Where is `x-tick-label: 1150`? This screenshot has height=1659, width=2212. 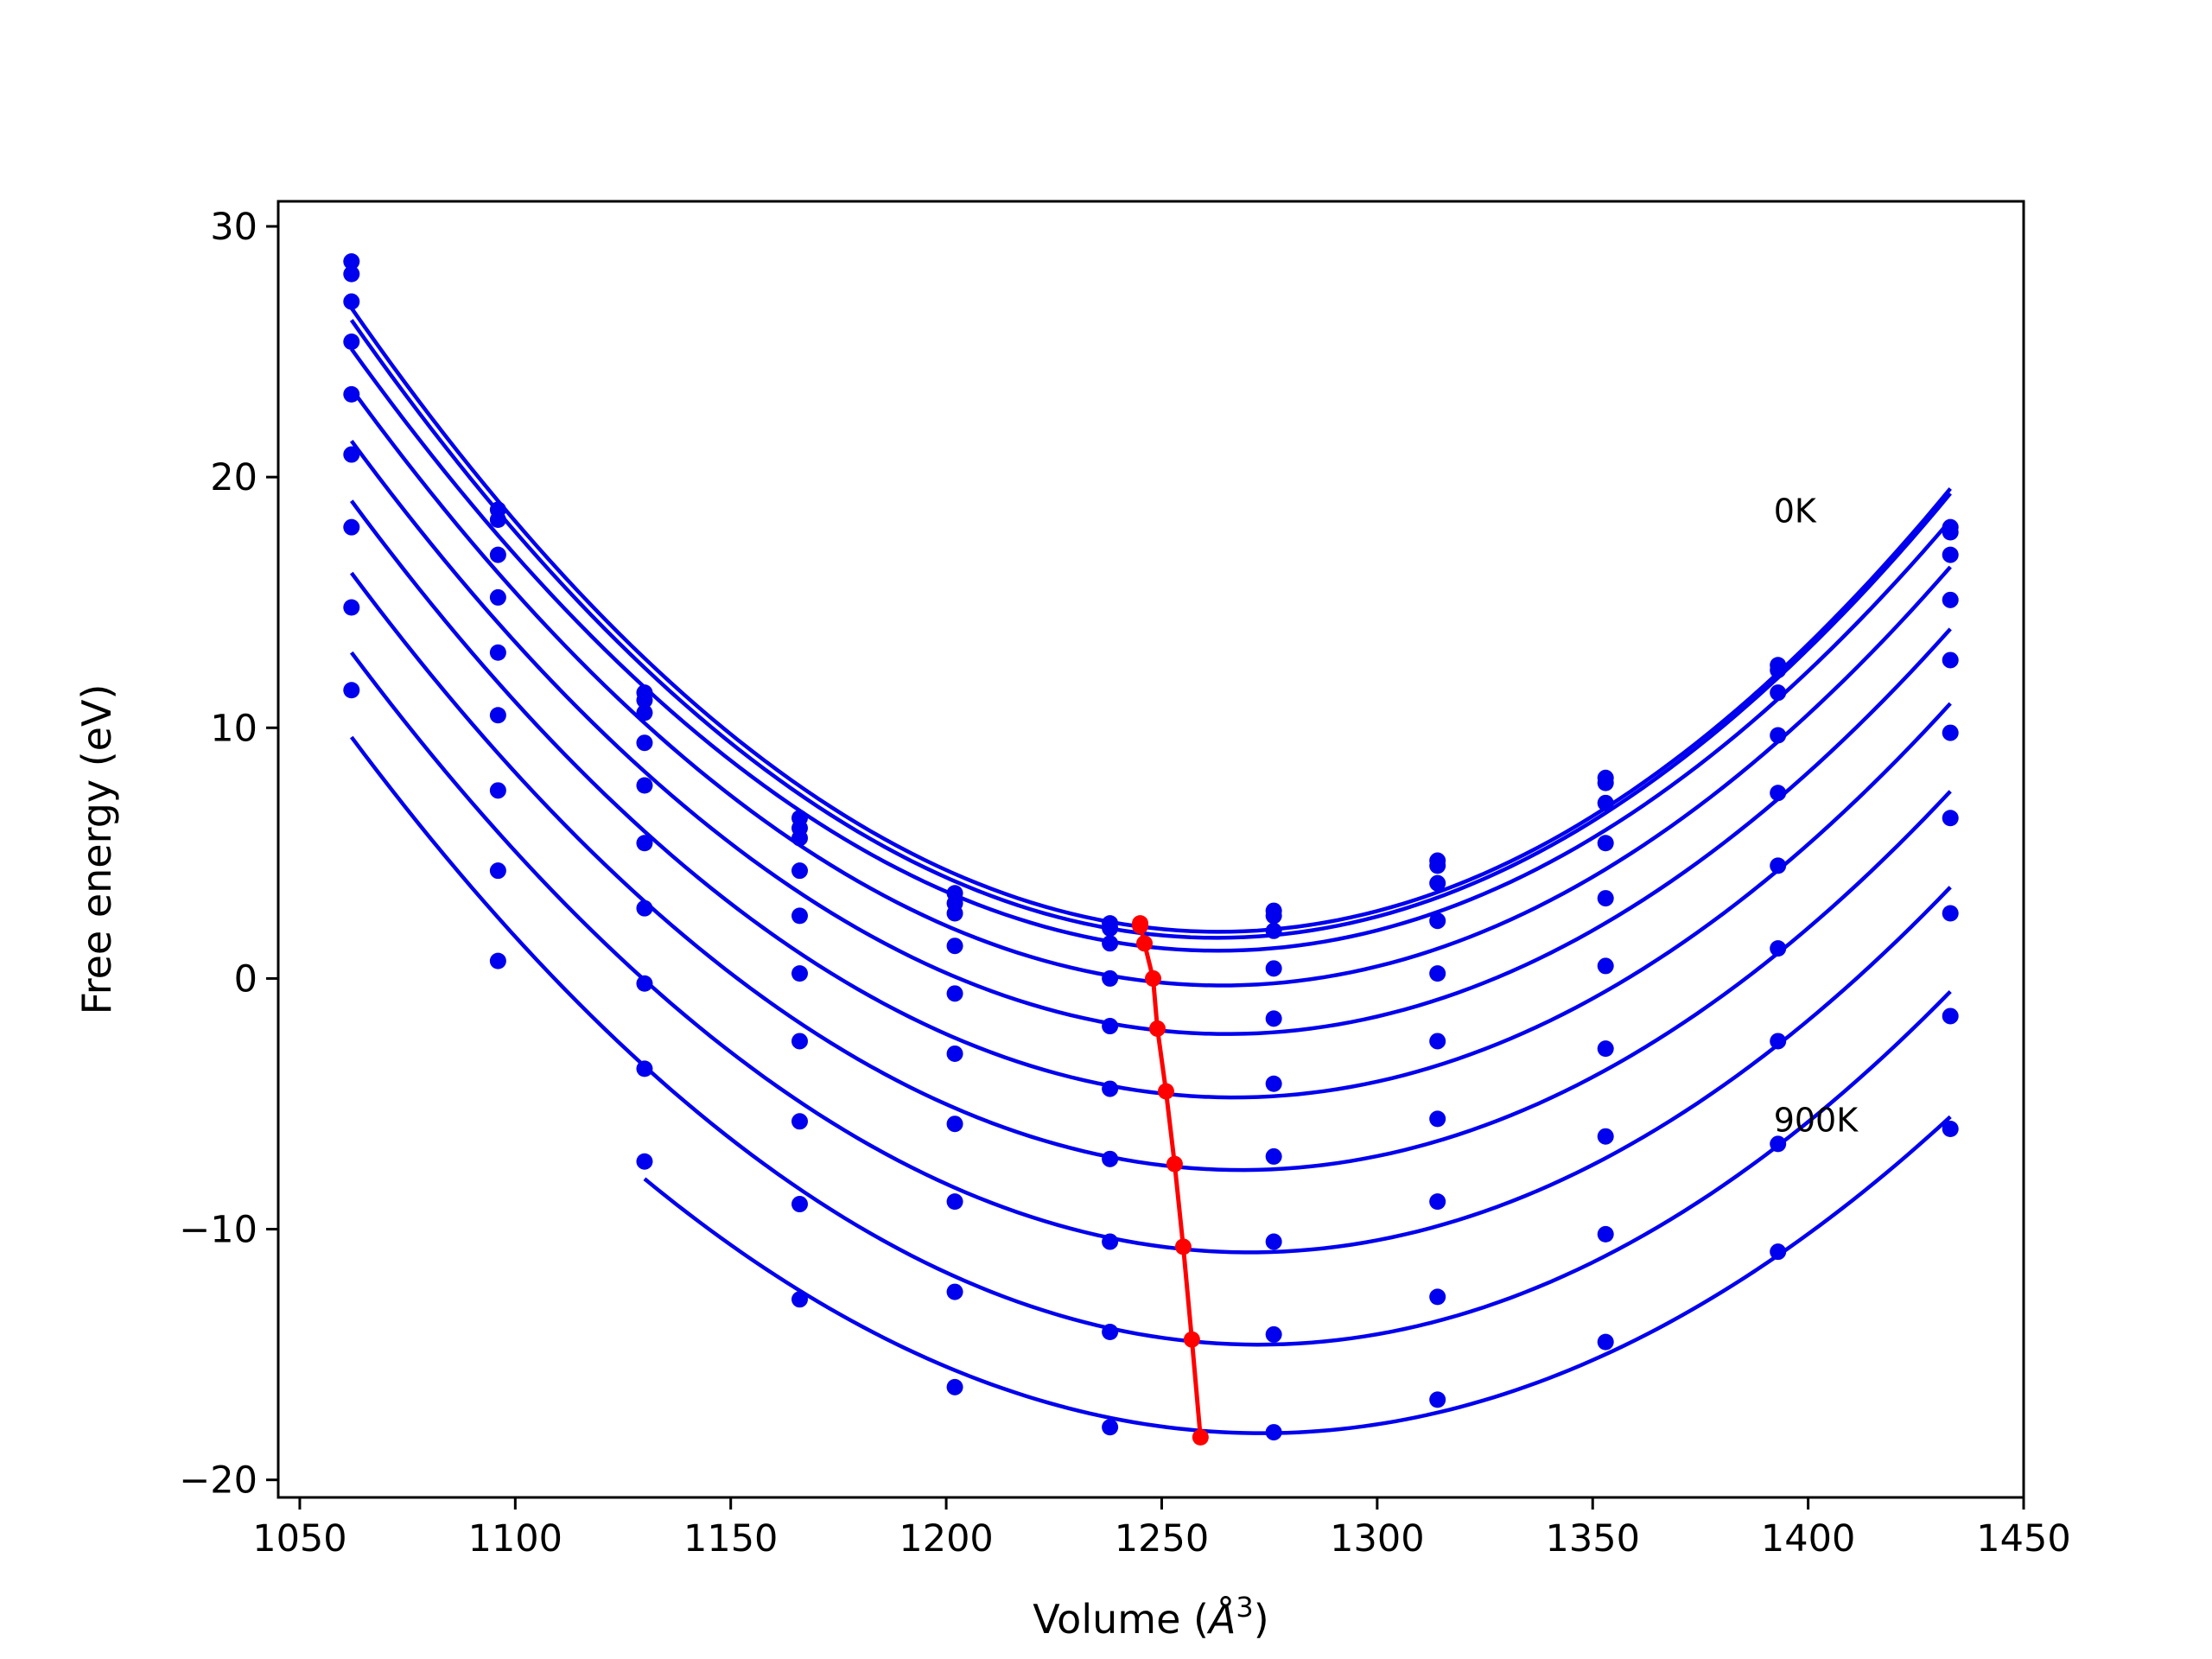
x-tick-label: 1150 is located at coordinates (730, 1538).